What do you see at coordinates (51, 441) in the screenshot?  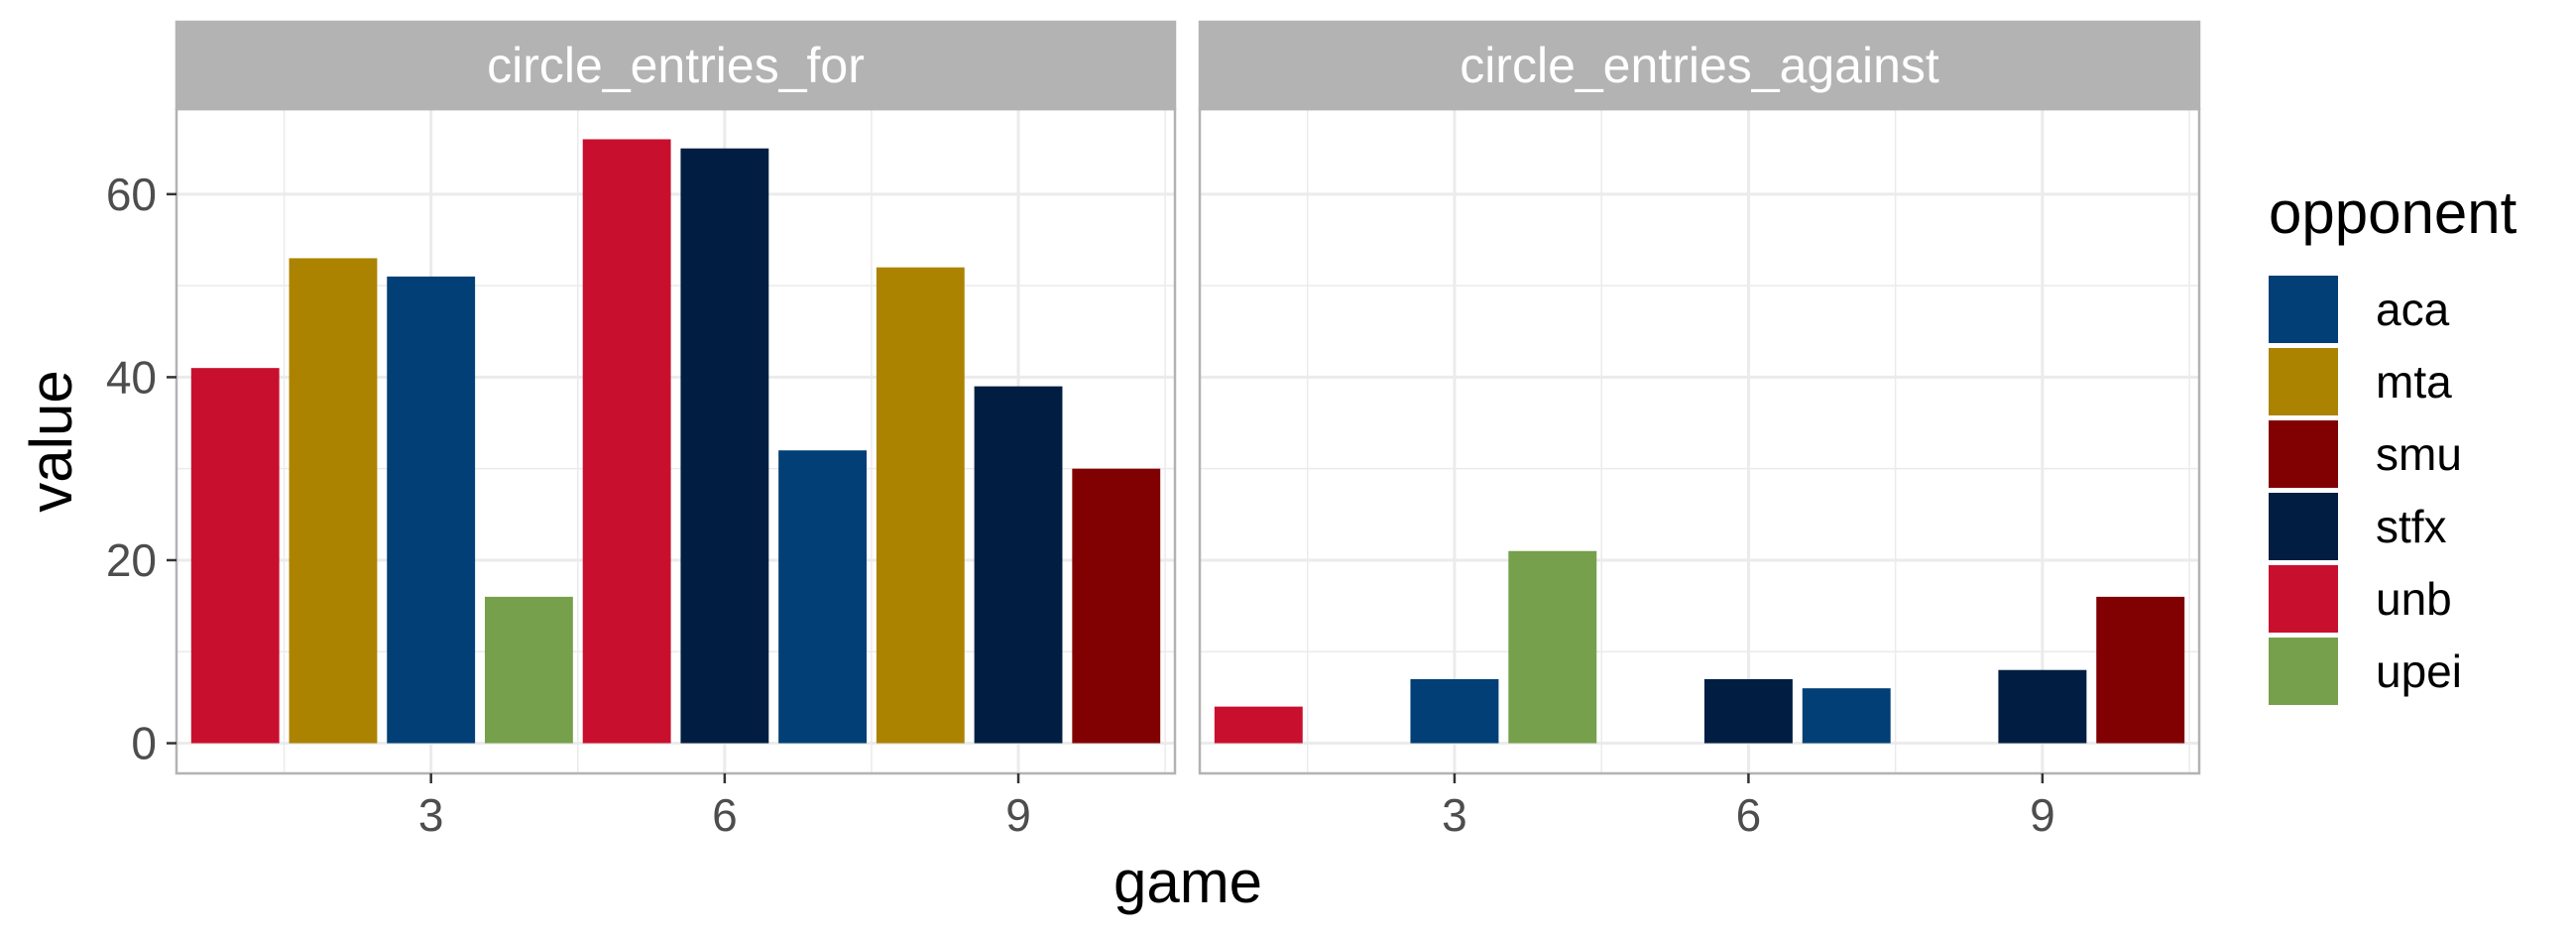 I see `y-axis-title: value` at bounding box center [51, 441].